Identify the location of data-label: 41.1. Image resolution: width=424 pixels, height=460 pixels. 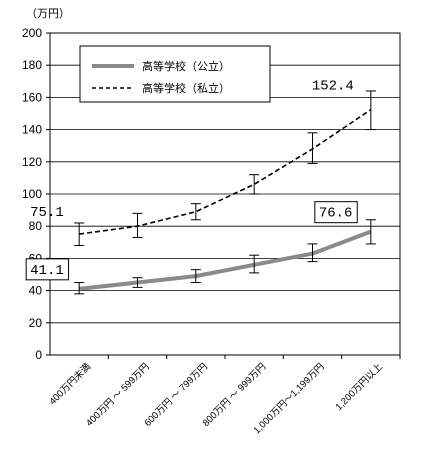
(47, 271).